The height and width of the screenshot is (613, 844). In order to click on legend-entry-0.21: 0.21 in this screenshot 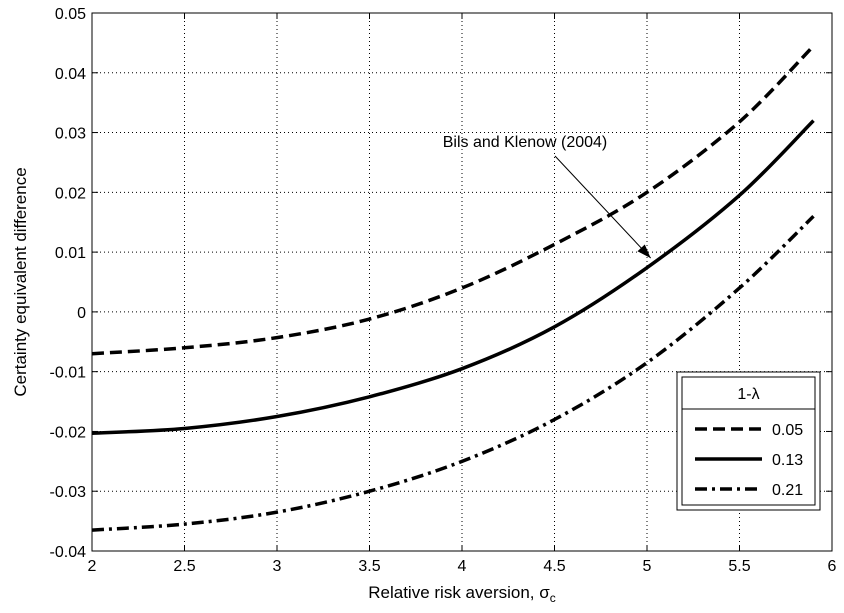, I will do `click(787, 490)`.